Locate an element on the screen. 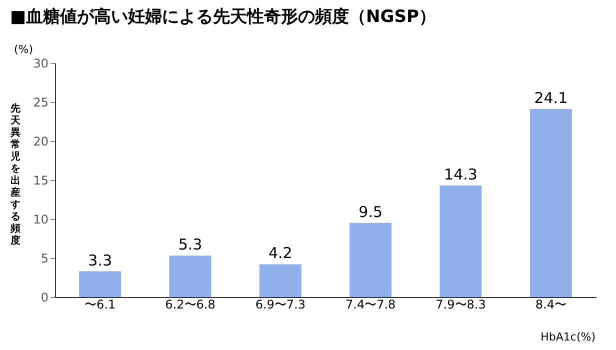  x-tick-label: 8.4〜 is located at coordinates (550, 305).